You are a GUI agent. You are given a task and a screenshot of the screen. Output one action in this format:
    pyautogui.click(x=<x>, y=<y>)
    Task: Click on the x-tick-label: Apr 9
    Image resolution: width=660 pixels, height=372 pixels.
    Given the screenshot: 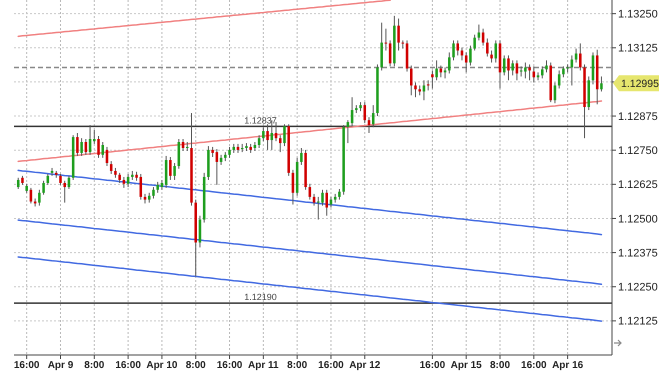 What is the action you would take?
    pyautogui.click(x=61, y=365)
    